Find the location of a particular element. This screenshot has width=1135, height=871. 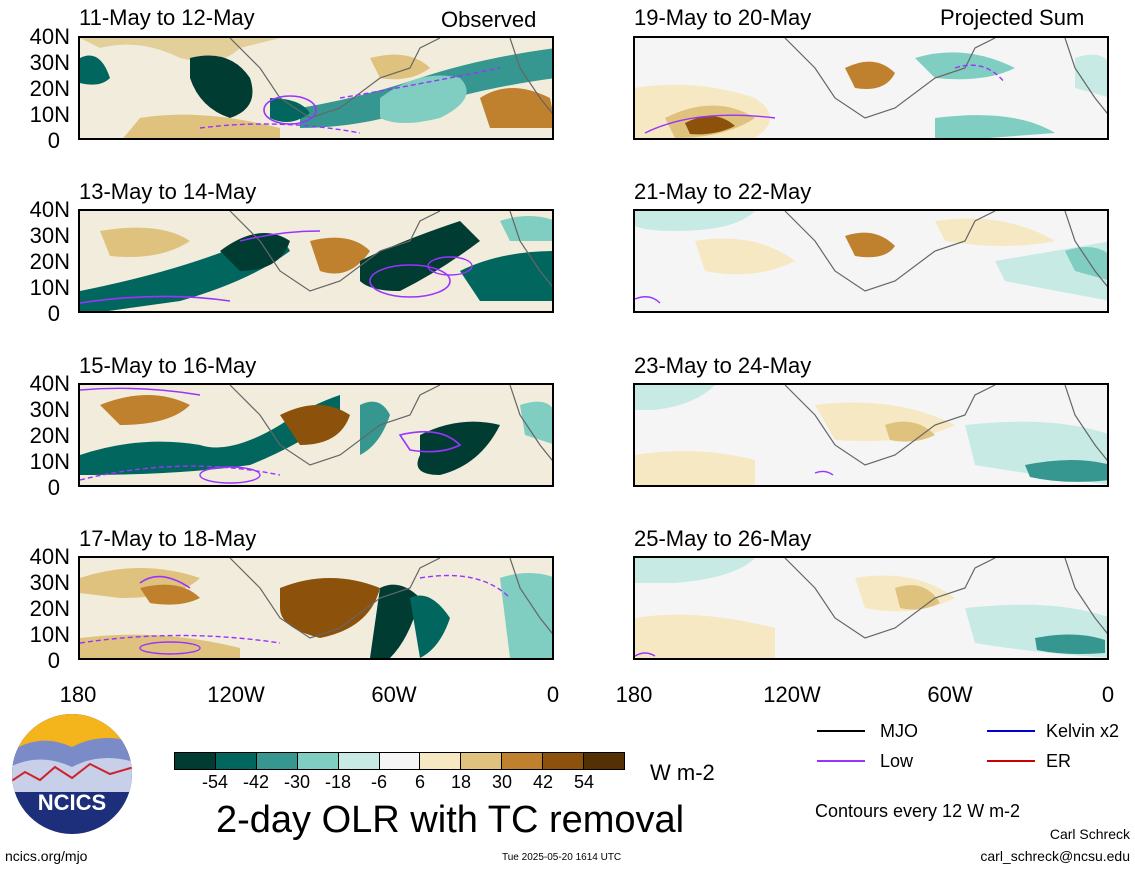

legend-swatch-low is located at coordinates (841, 761).